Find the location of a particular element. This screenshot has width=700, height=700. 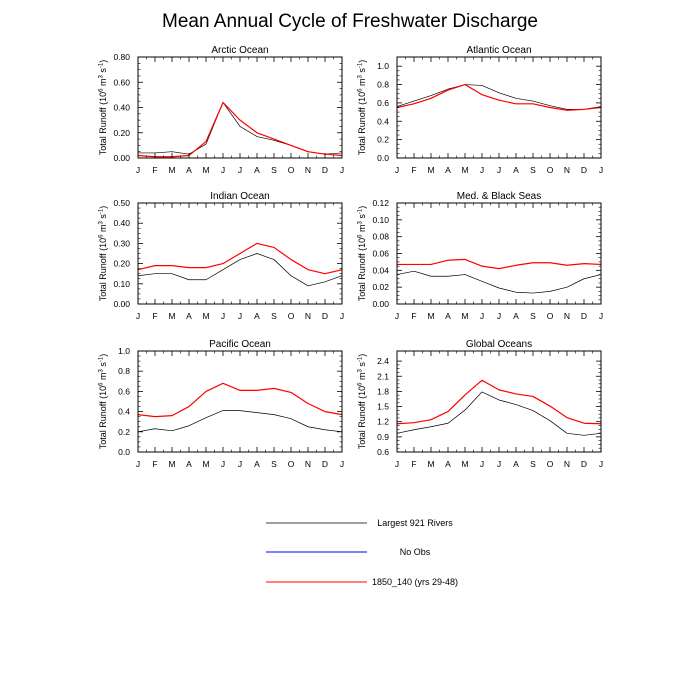

y-tick-label: 0.06 is located at coordinates (380, 254).